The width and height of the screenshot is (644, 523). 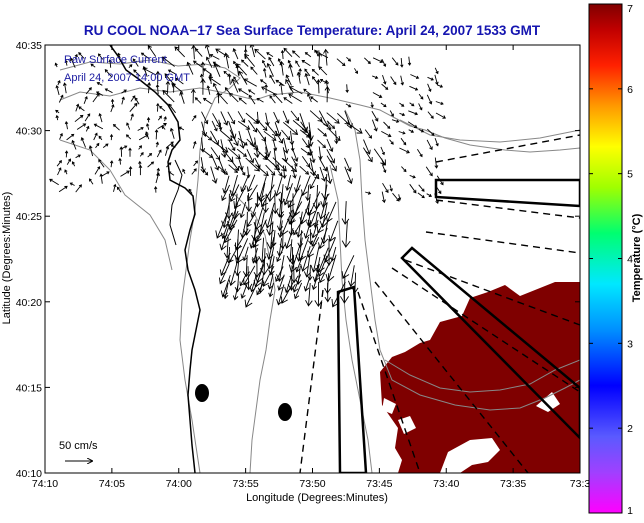 What do you see at coordinates (637, 257) in the screenshot?
I see `colorbar-label: Temperature (°C)` at bounding box center [637, 257].